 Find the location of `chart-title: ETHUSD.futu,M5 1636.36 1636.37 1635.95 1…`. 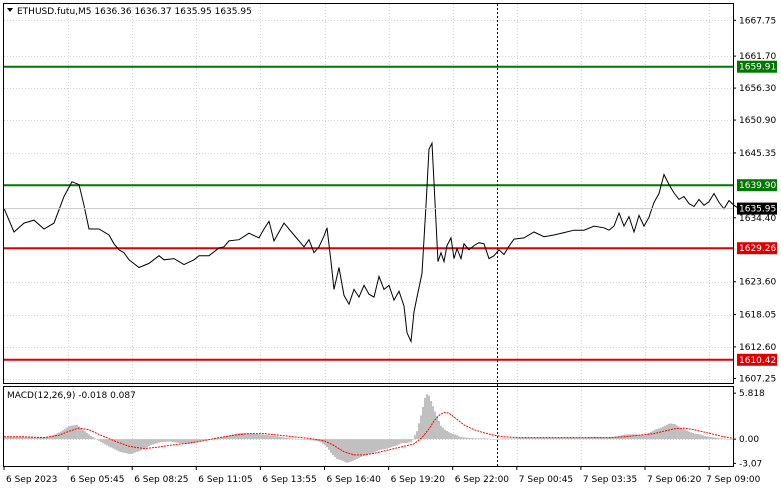

chart-title: ETHUSD.futu,M5 1636.36 1636.37 1635.95 1… is located at coordinates (134, 12).